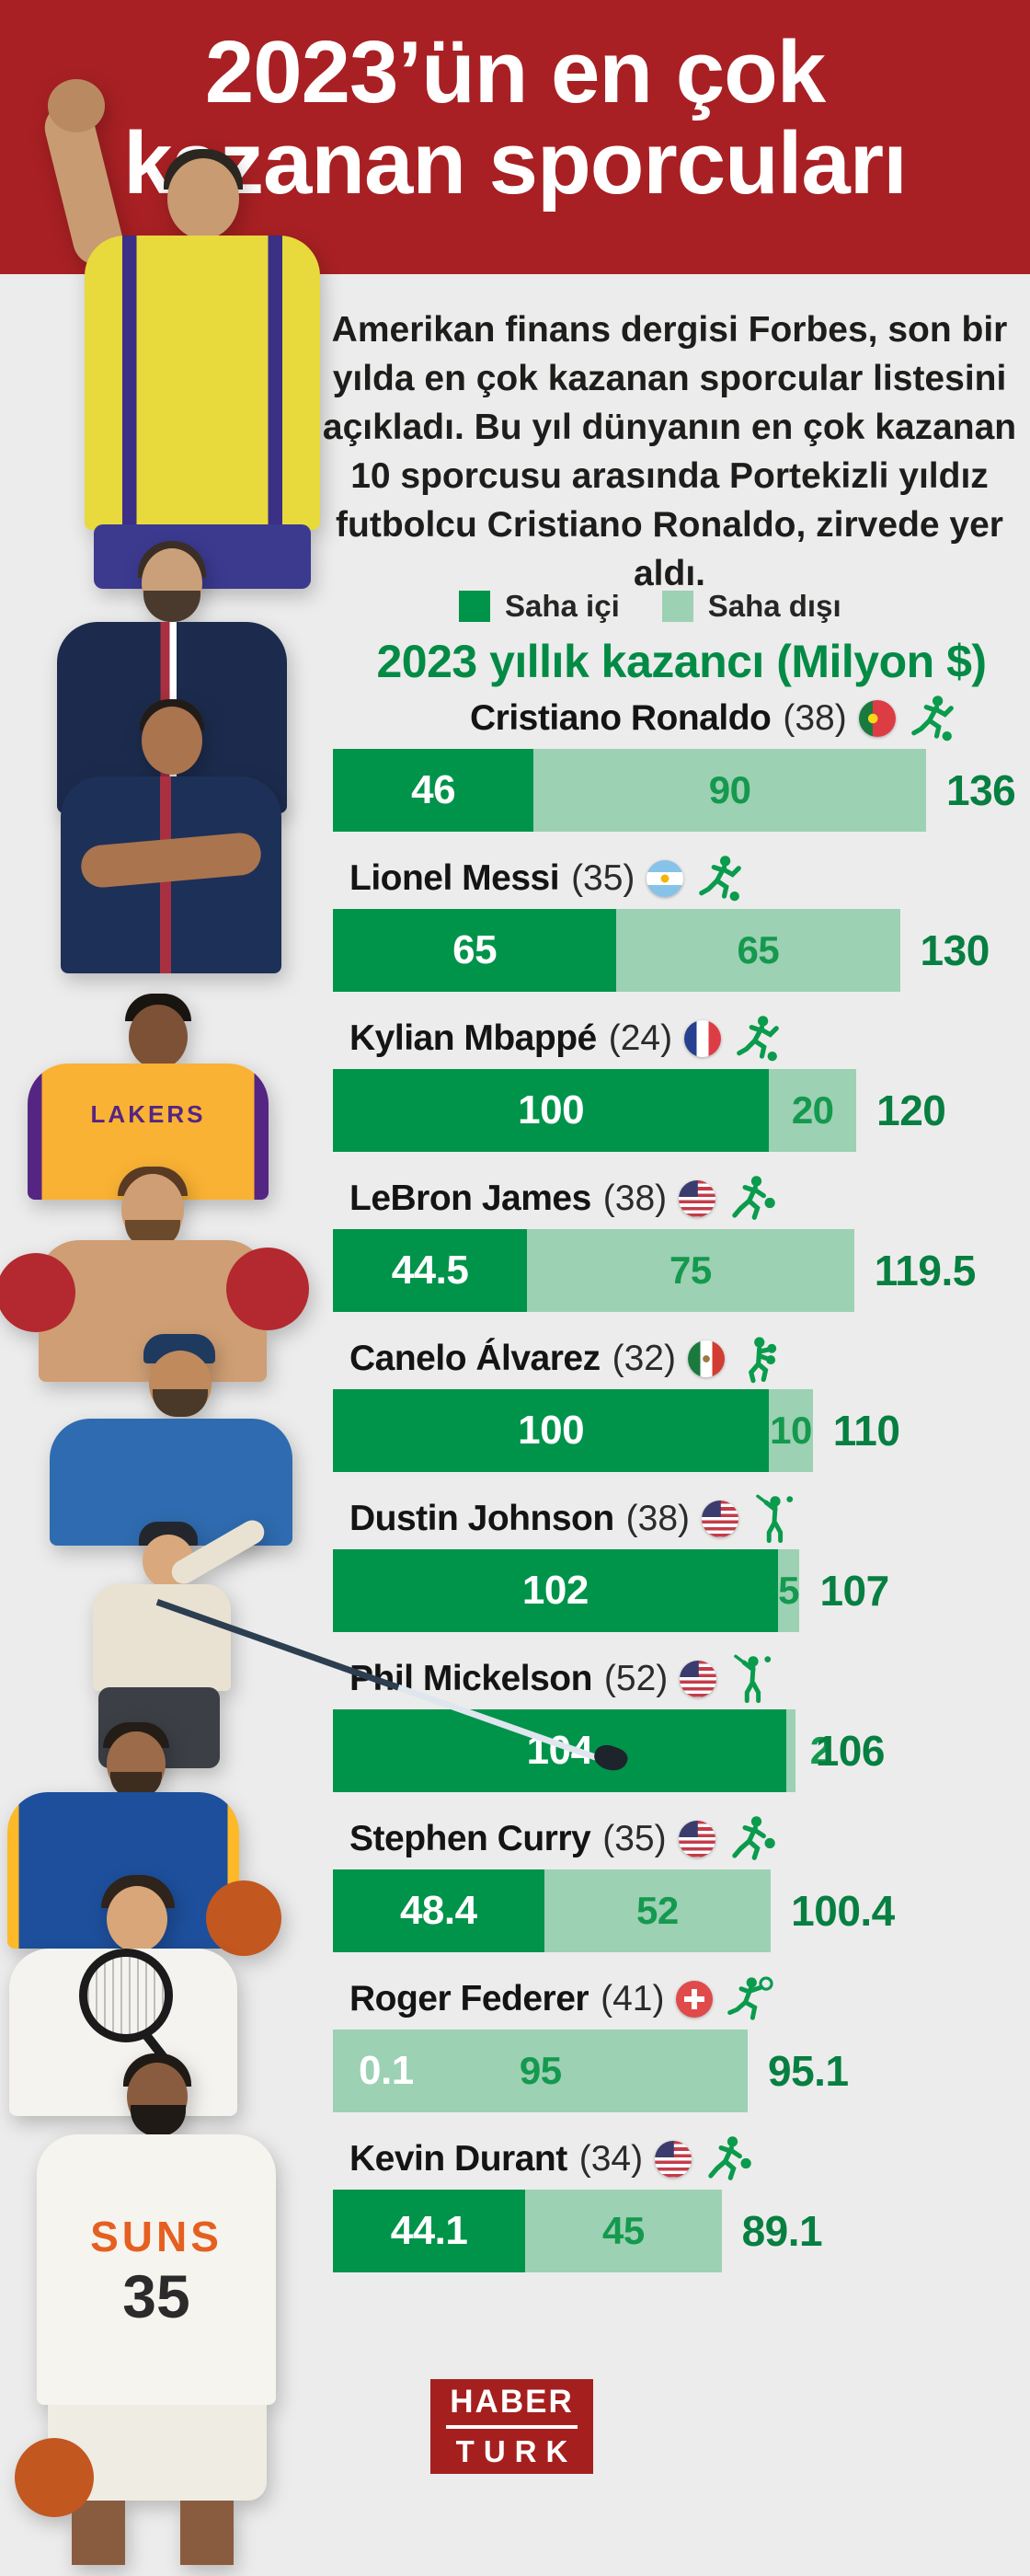 The image size is (1030, 2576). Describe the element at coordinates (516, 2451) in the screenshot. I see `logo-line2: TURK` at that location.